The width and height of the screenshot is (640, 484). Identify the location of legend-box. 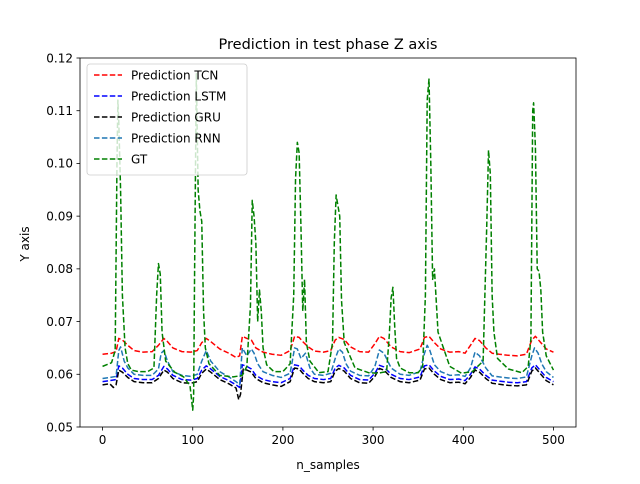
(167, 119).